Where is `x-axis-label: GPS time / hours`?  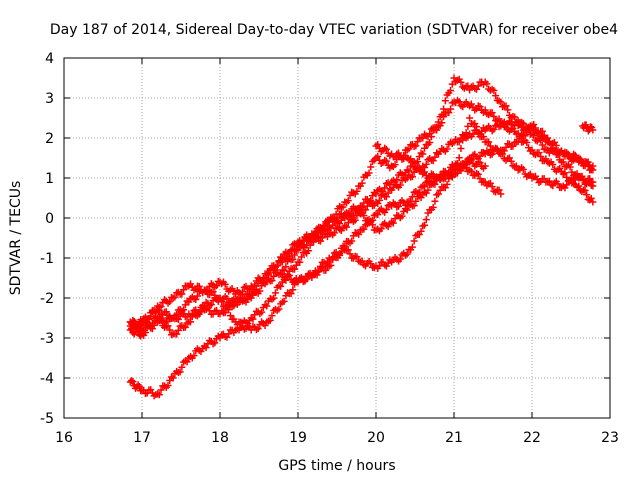
x-axis-label: GPS time / hours is located at coordinates (336, 466).